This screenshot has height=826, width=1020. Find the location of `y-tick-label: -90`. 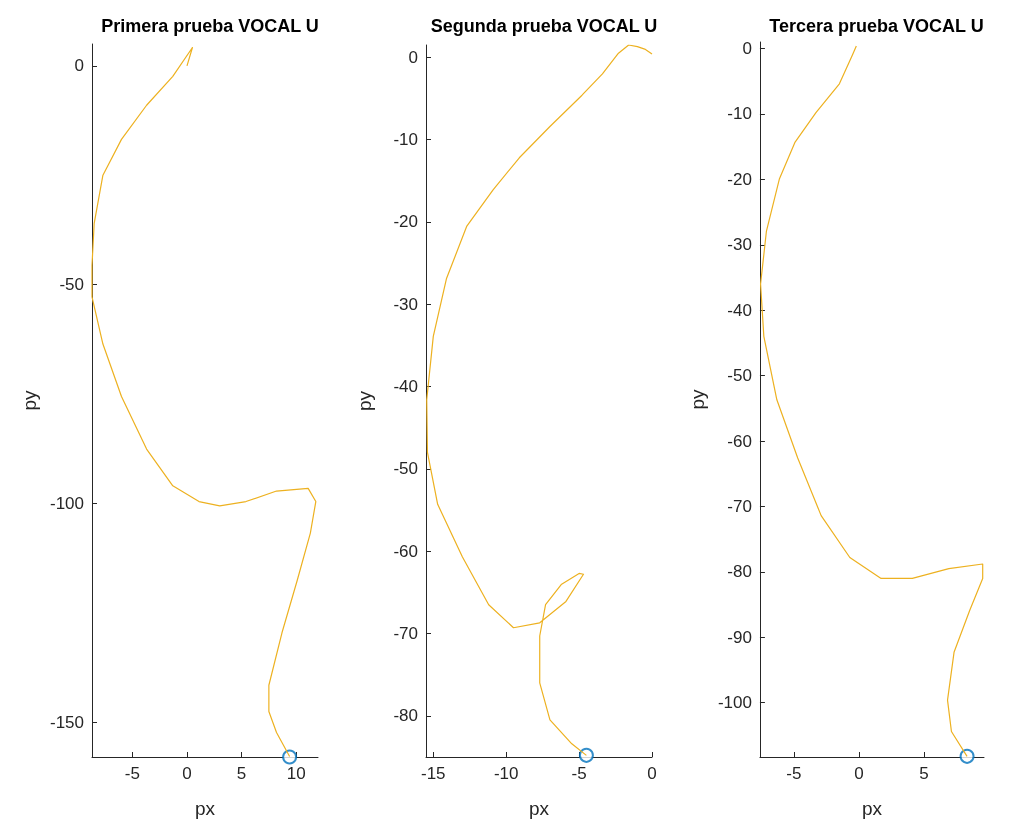

y-tick-label: -90 is located at coordinates (739, 637).